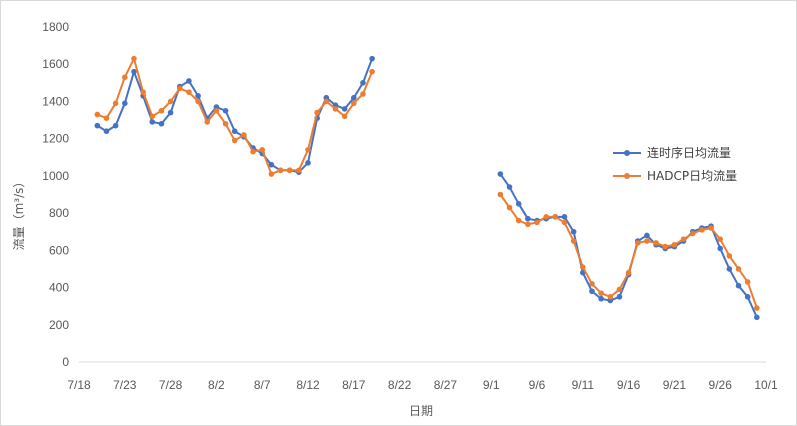  Describe the element at coordinates (19, 213) in the screenshot. I see `y-axis-title: 流量（m³/s）` at that location.